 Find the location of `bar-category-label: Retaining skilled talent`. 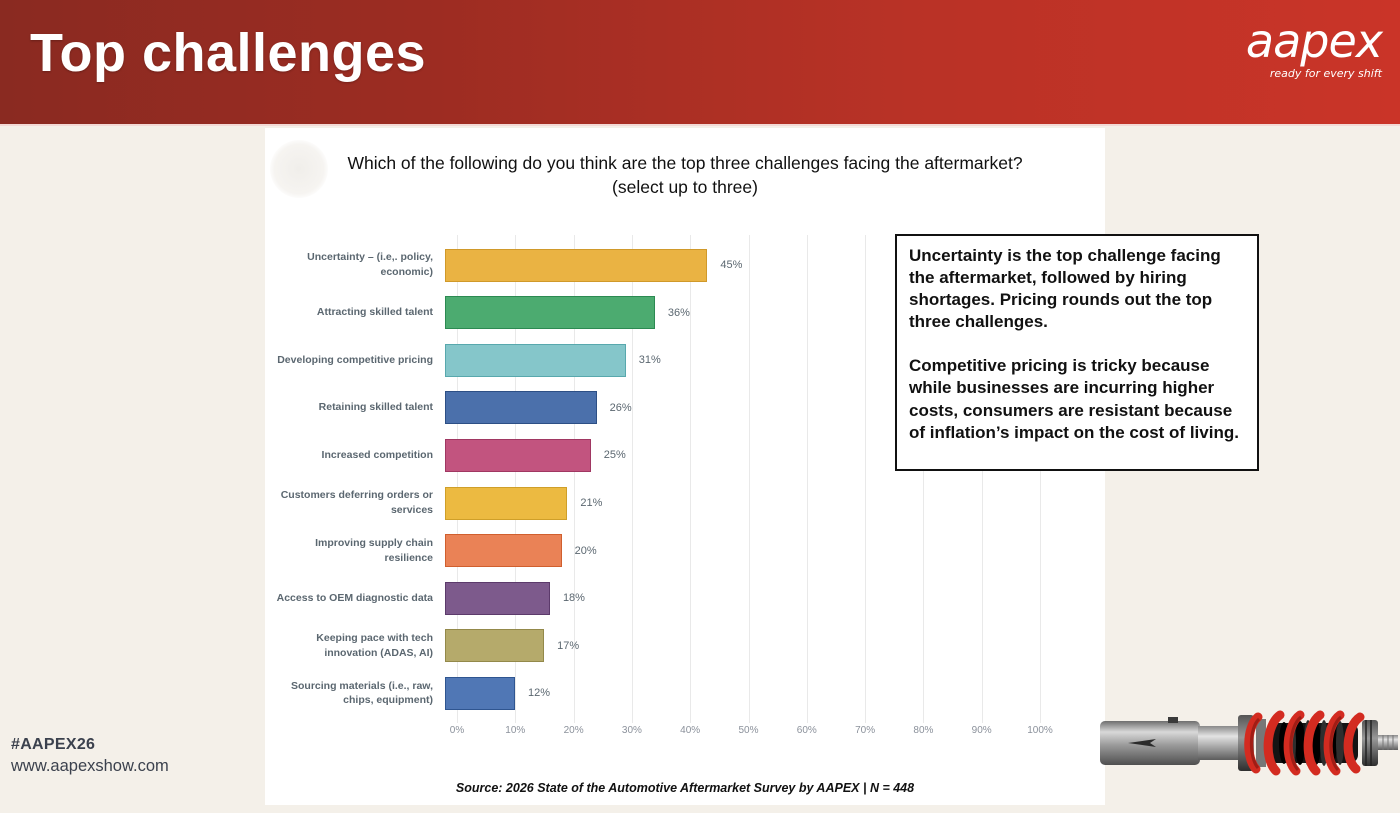

bar-category-label: Retaining skilled talent is located at coordinates (375, 407).